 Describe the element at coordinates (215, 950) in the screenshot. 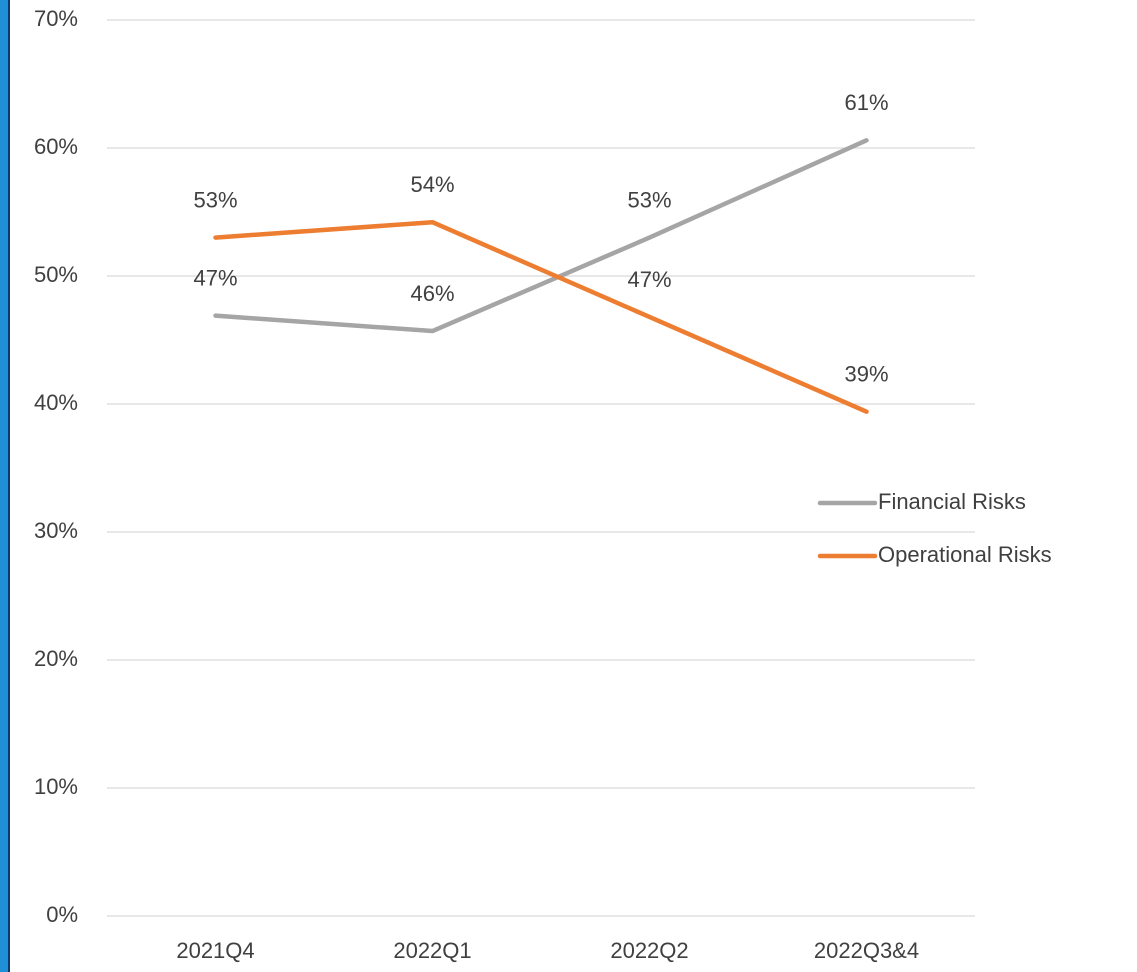

I see `x-tick-label: 2021Q4` at that location.